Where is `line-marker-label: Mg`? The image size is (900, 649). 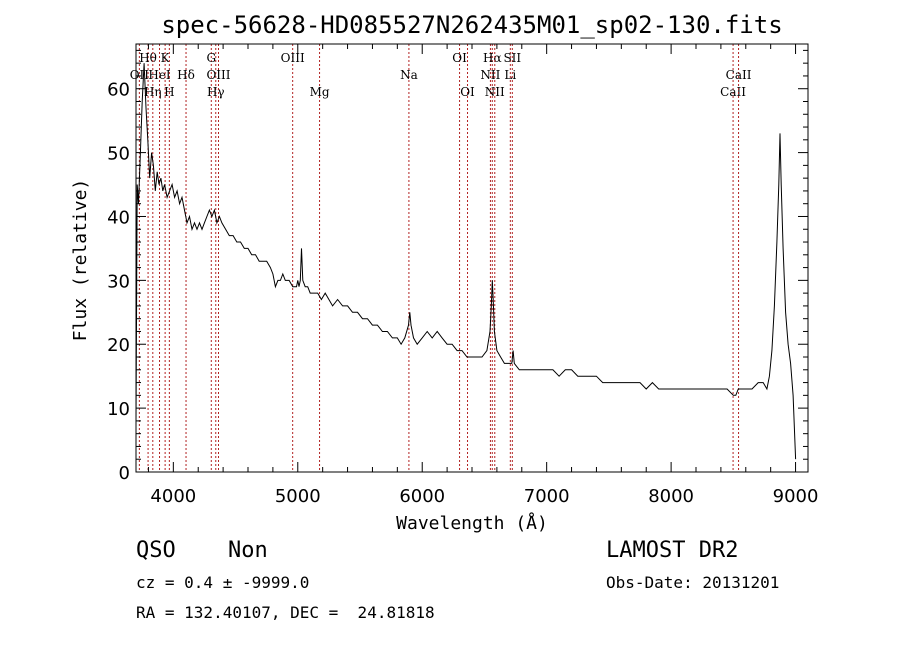 line-marker-label: Mg is located at coordinates (320, 92).